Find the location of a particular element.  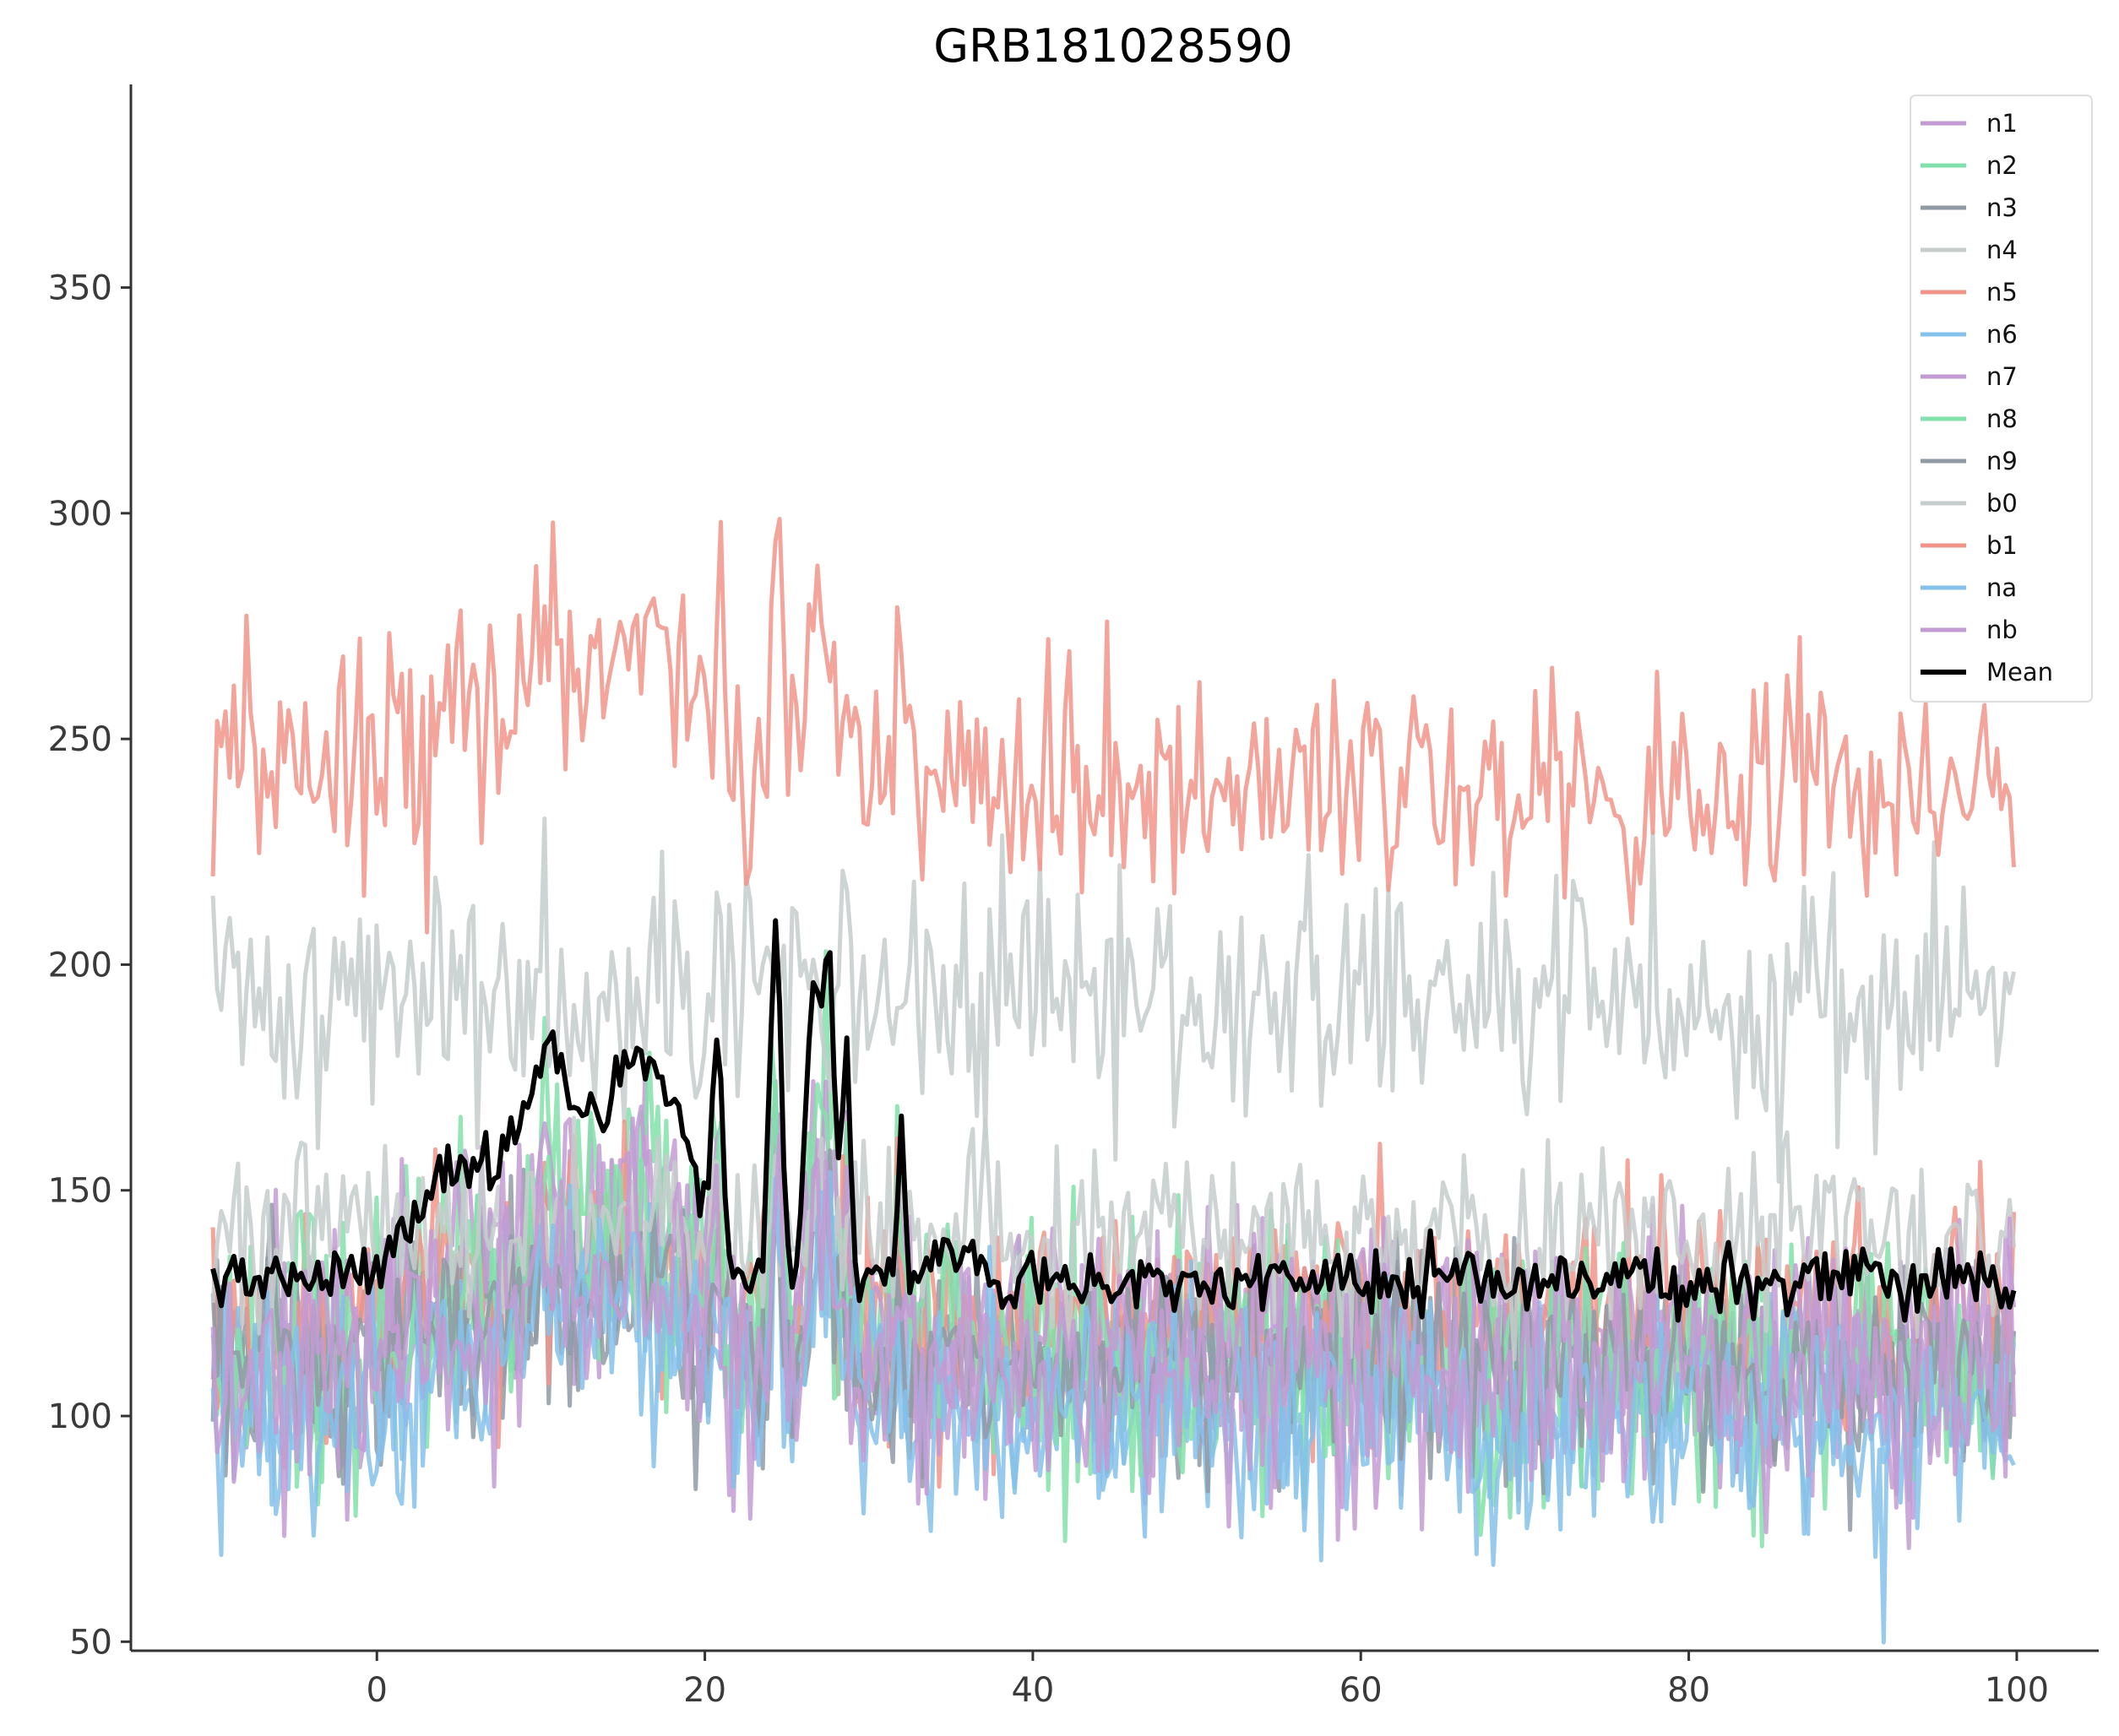

series-line-b0 is located at coordinates (1113, 1239).